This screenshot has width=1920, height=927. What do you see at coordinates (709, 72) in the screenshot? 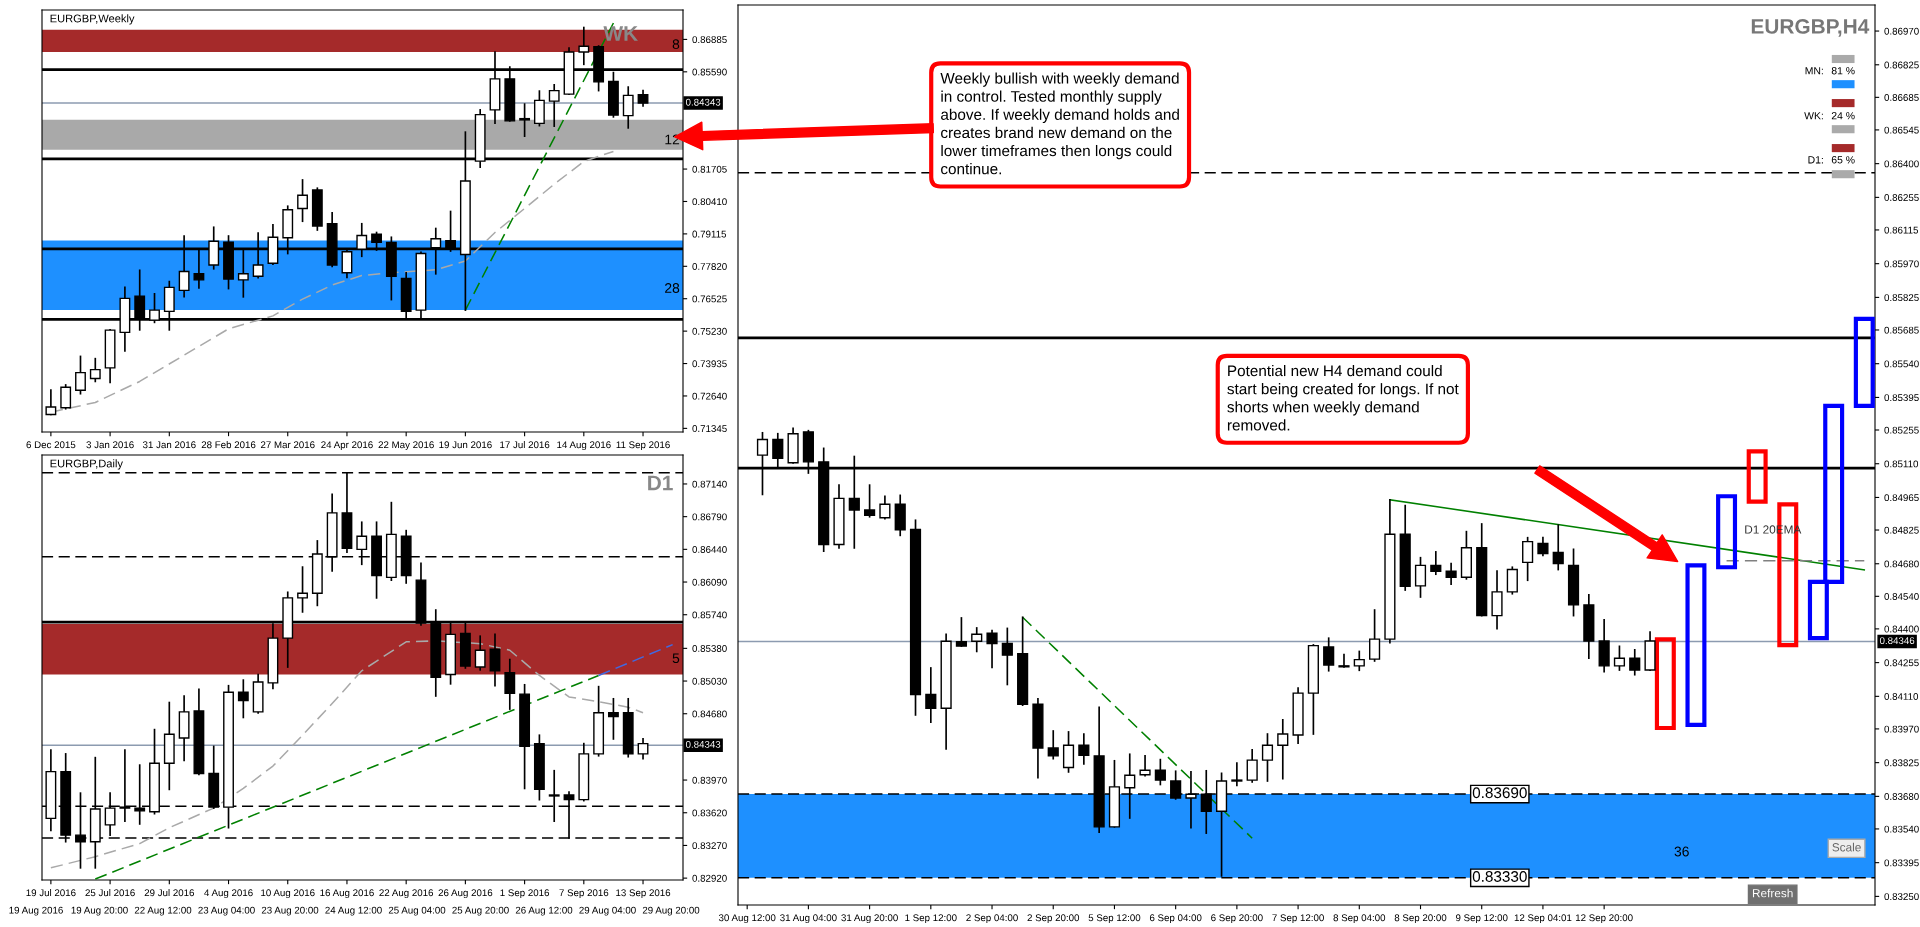
I see `y-tick-label: 0.85590` at bounding box center [709, 72].